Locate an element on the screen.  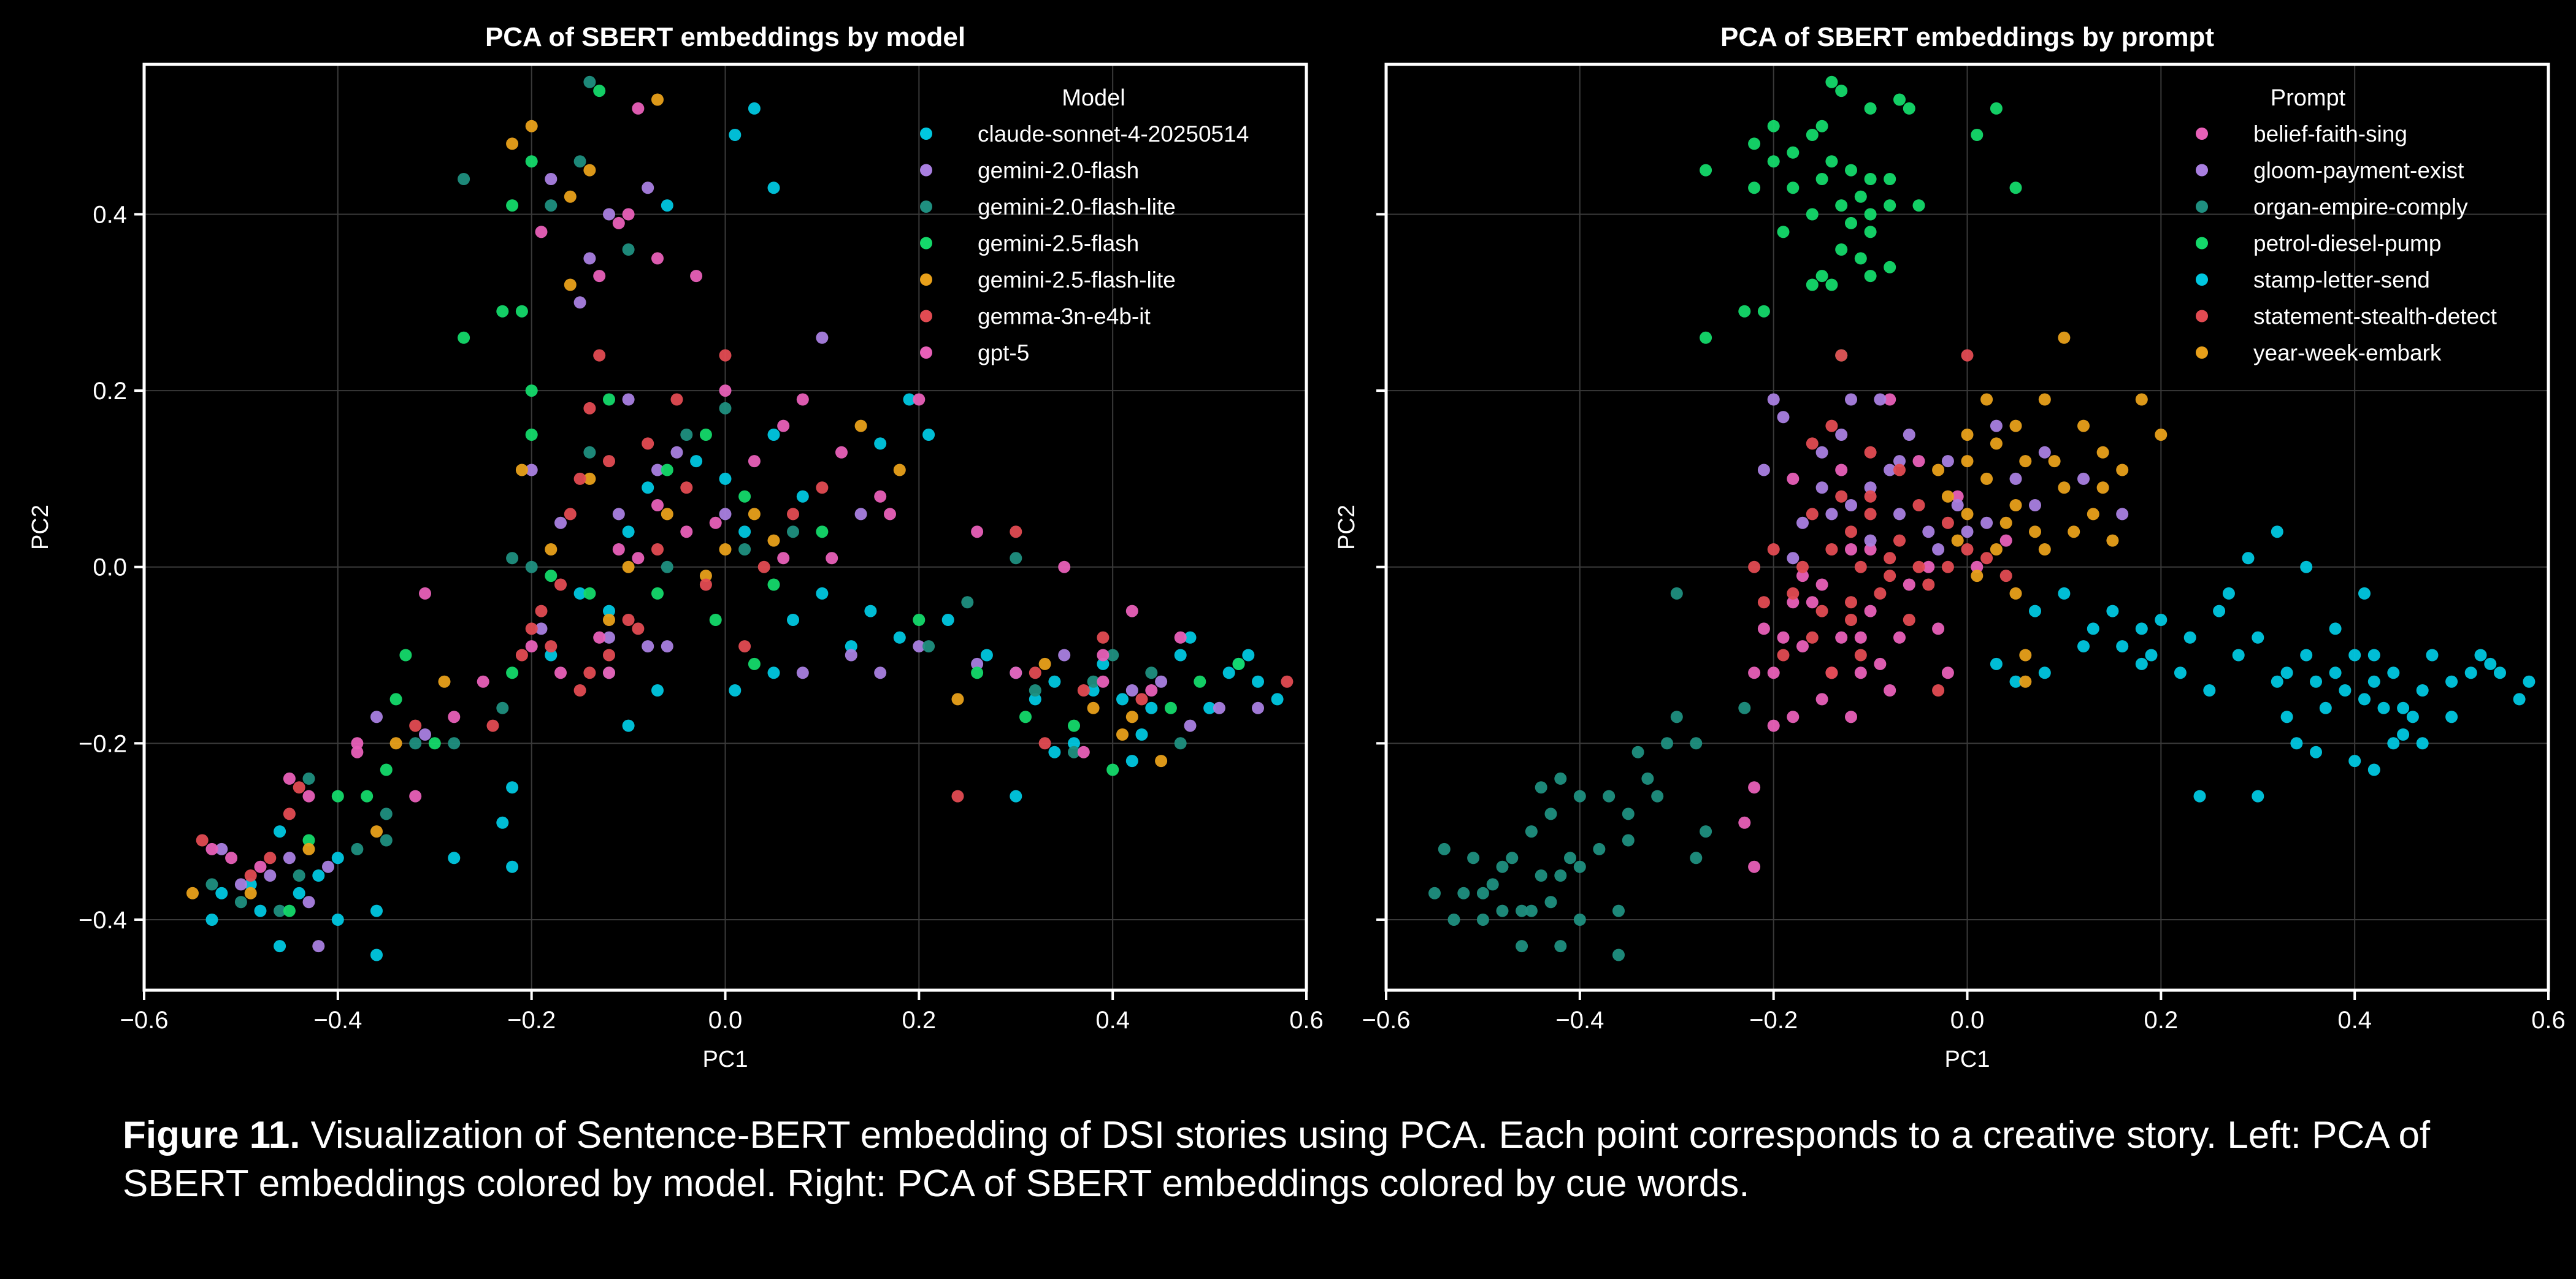
x-tick-label: 0.0 is located at coordinates (725, 1021).